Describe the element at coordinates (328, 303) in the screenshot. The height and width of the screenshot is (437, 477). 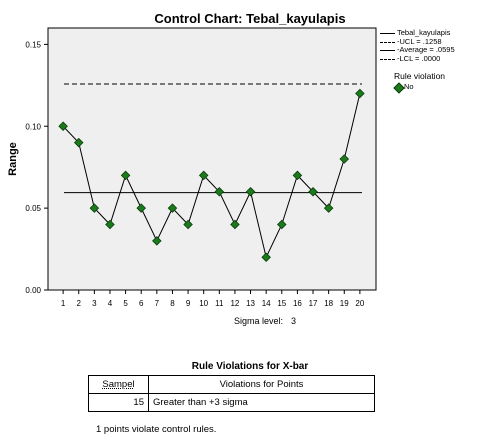
I see `x-tick-label: 18` at that location.